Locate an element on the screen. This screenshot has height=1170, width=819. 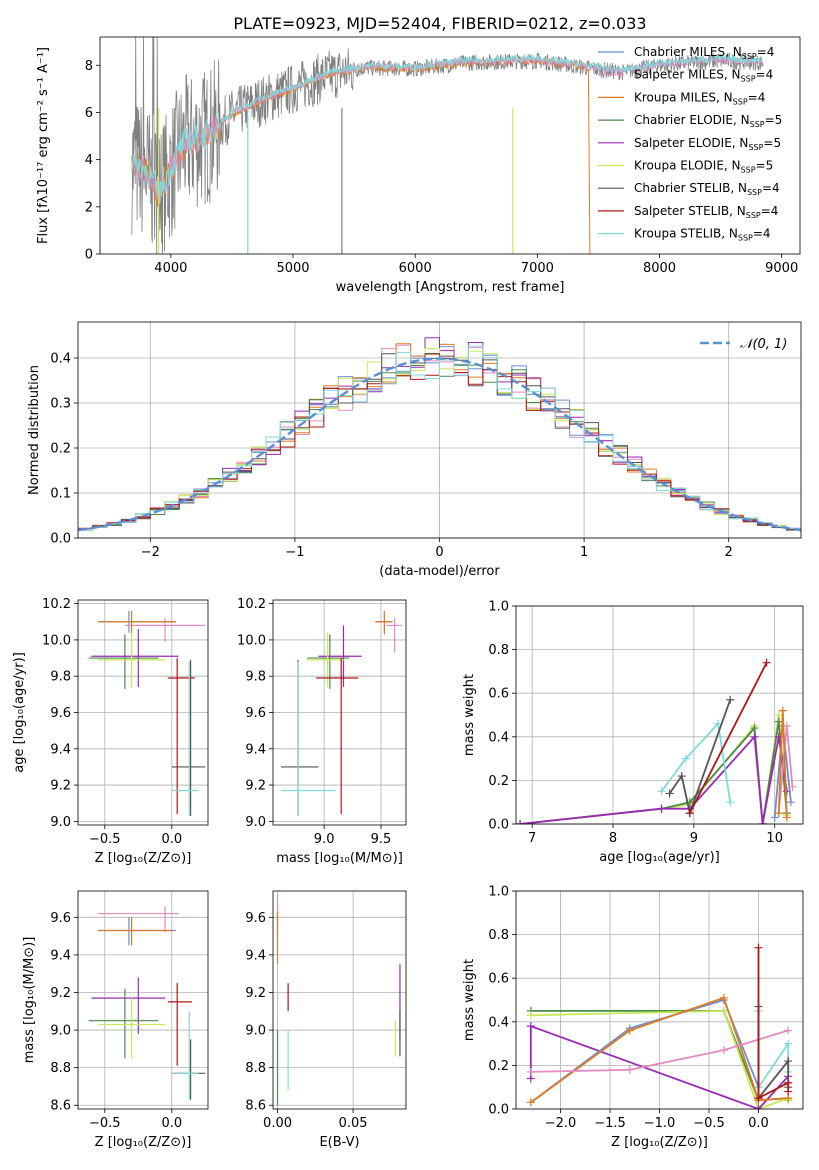
x-tick-label: 8000 is located at coordinates (659, 268).